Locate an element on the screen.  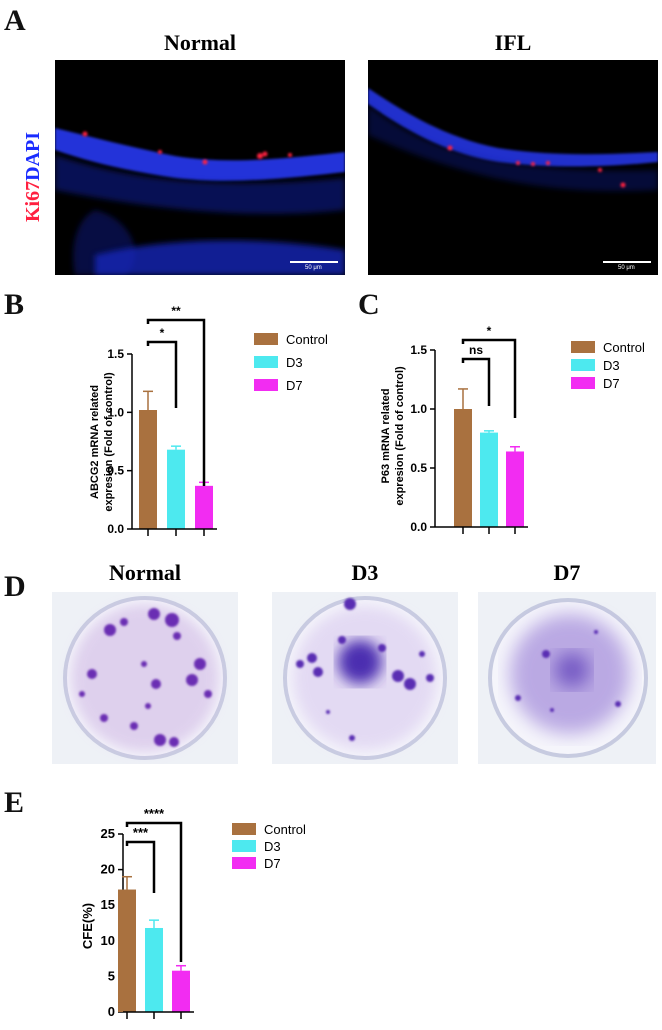
y-tick-label: 0 is located at coordinates (111, 1011).